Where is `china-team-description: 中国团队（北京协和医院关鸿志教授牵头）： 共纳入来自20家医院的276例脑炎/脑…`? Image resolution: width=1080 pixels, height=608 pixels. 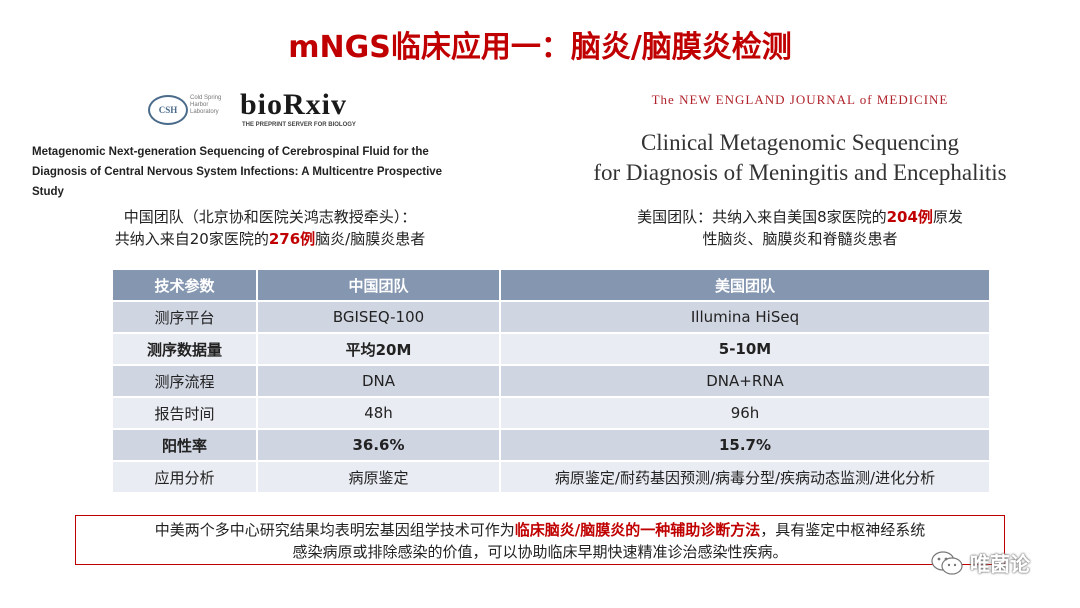
china-team-description: 中国团队（北京协和医院关鸿志教授牵头）： 共纳入来自20家医院的276例脑炎/脑… is located at coordinates (270, 228).